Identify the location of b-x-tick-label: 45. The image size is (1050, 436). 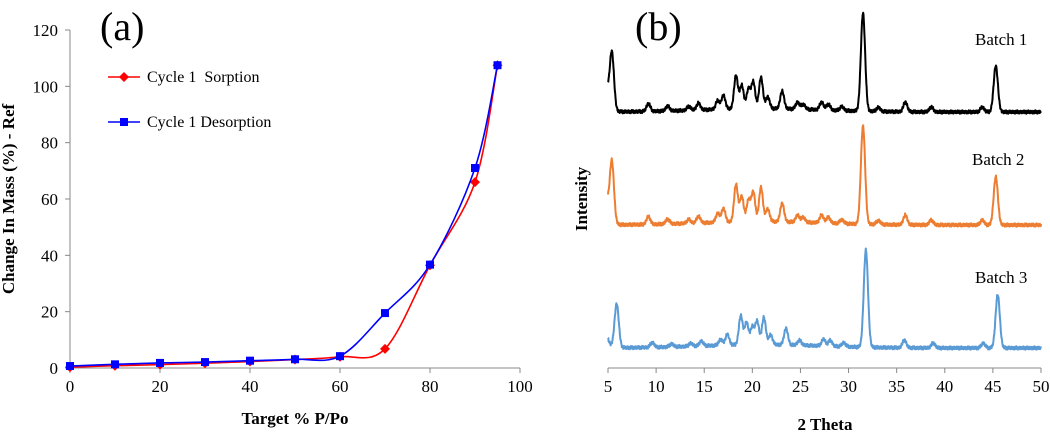
(992, 386).